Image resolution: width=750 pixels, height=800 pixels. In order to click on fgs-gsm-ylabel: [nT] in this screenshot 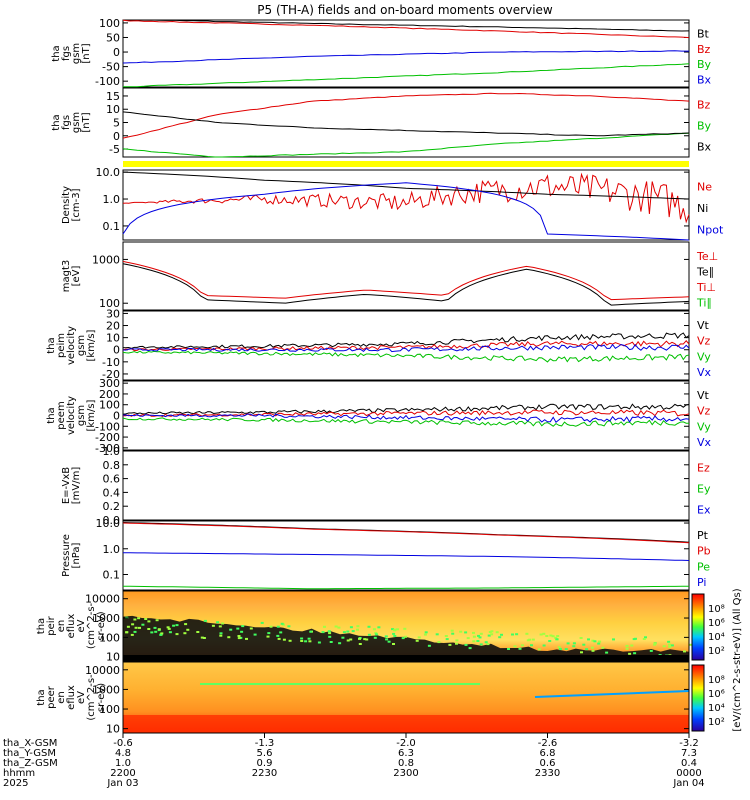, I will do `click(86, 53)`.